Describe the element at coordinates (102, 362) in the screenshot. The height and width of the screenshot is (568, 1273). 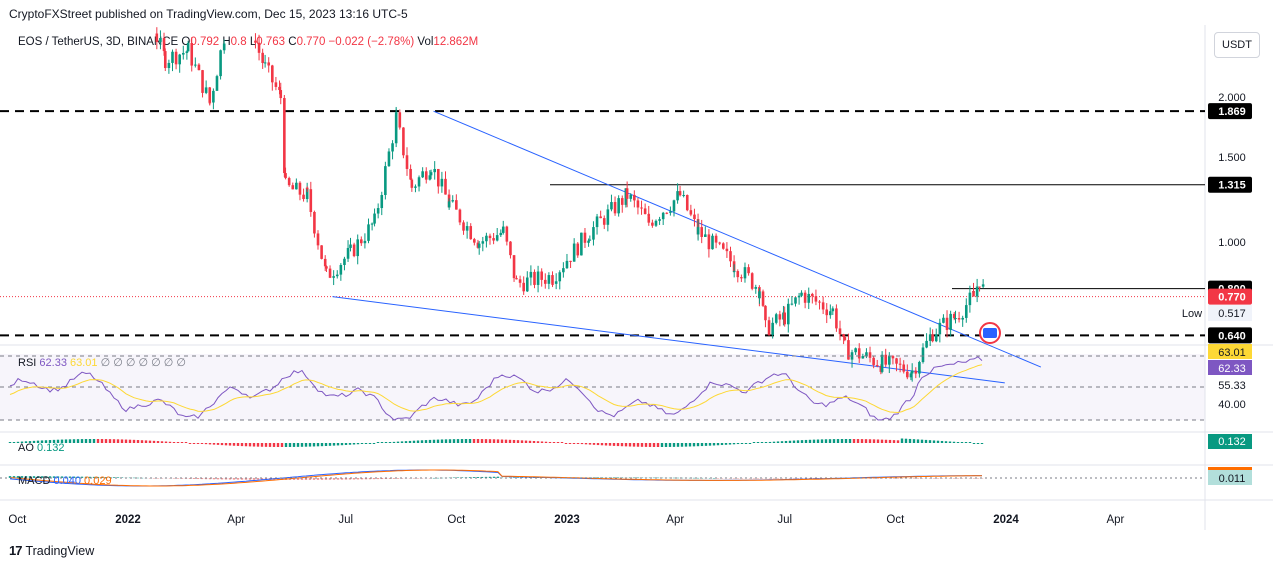
I see `rsi-legend: RSI 62.33 63.01 ∅ ∅ ∅ ∅ ∅ ∅ ∅` at that location.